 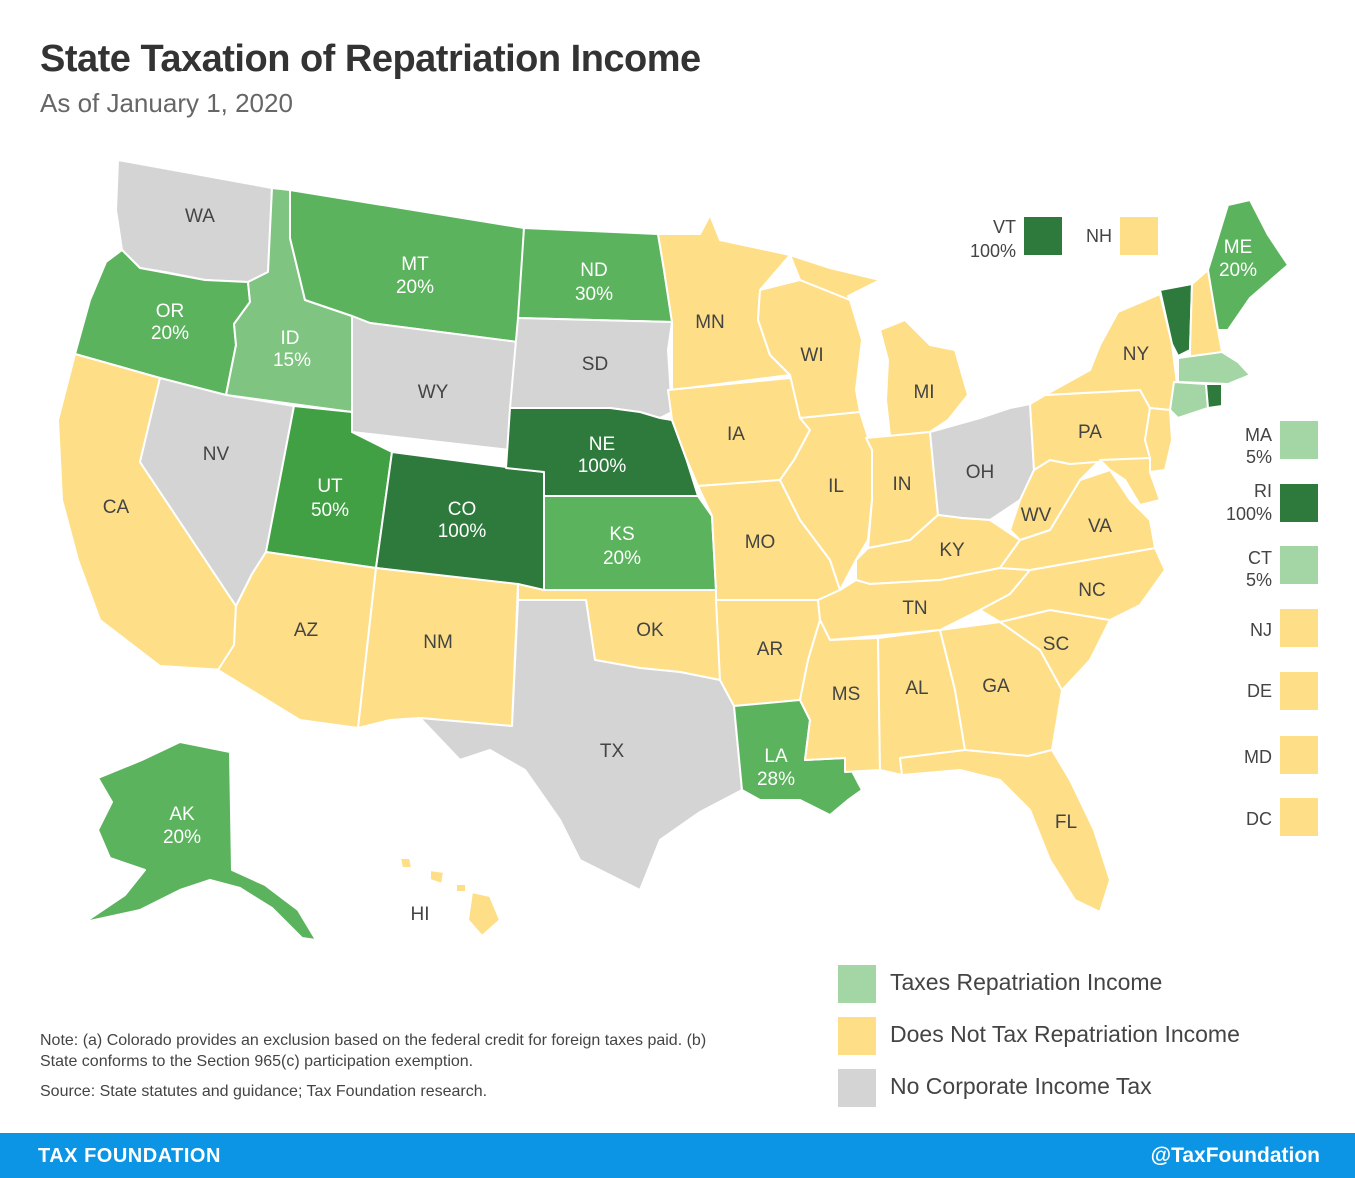 I want to click on label-DE: DE, so click(x=1259, y=691).